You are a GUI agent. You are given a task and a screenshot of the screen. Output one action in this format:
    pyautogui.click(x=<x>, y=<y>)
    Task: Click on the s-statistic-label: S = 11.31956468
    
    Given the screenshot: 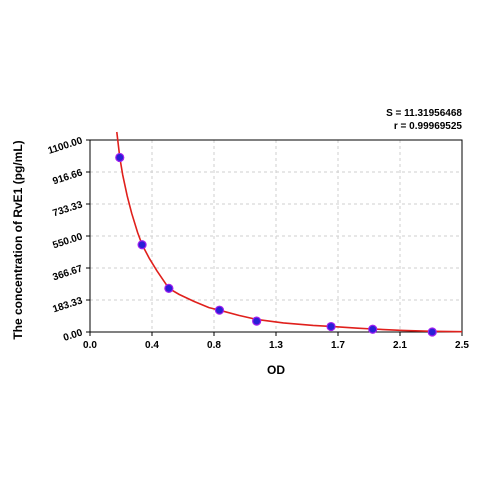 What is the action you would take?
    pyautogui.click(x=424, y=113)
    